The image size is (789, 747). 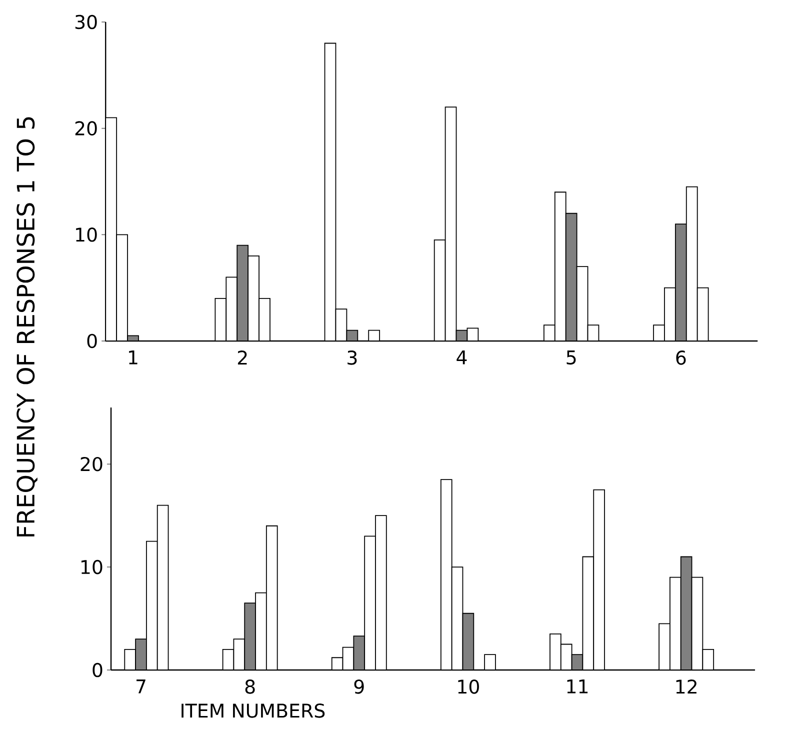 What do you see at coordinates (359, 687) in the screenshot?
I see `x-tick-label: 9` at bounding box center [359, 687].